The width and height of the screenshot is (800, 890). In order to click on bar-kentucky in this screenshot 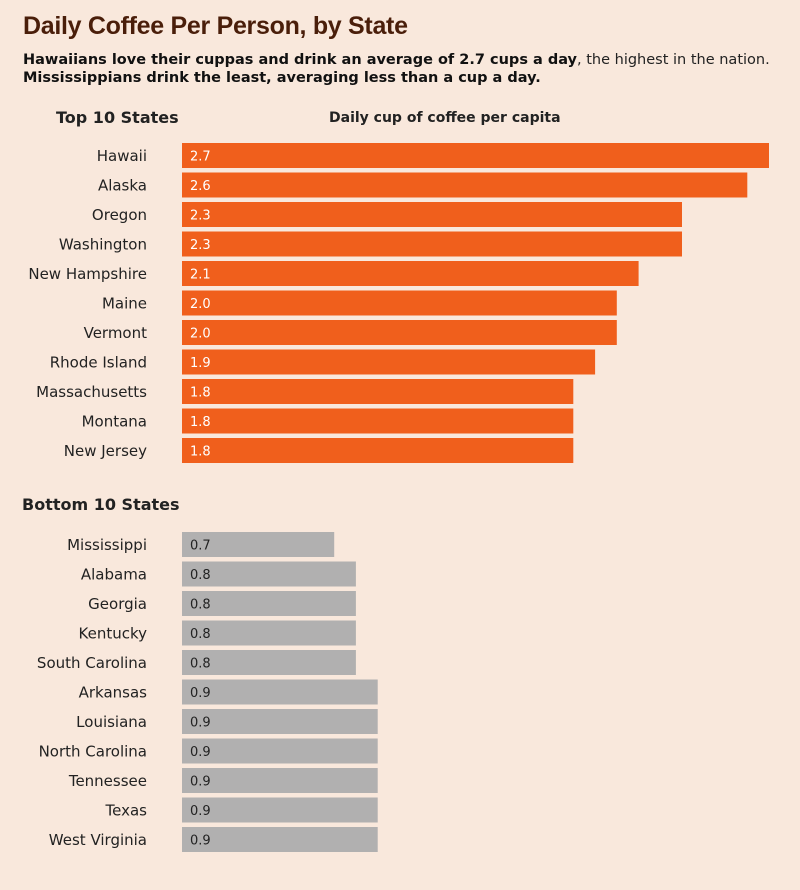, I will do `click(269, 633)`.